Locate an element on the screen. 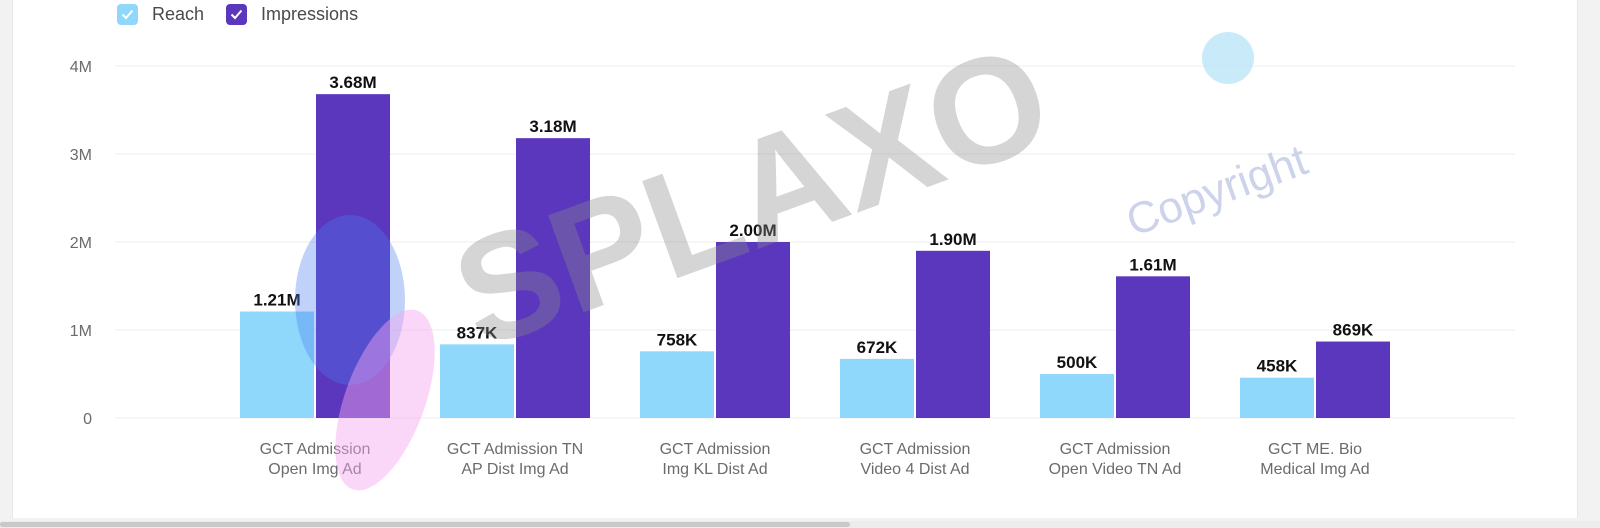 The width and height of the screenshot is (1600, 528). chart-legend: Reach Impressions is located at coordinates (248, 14).